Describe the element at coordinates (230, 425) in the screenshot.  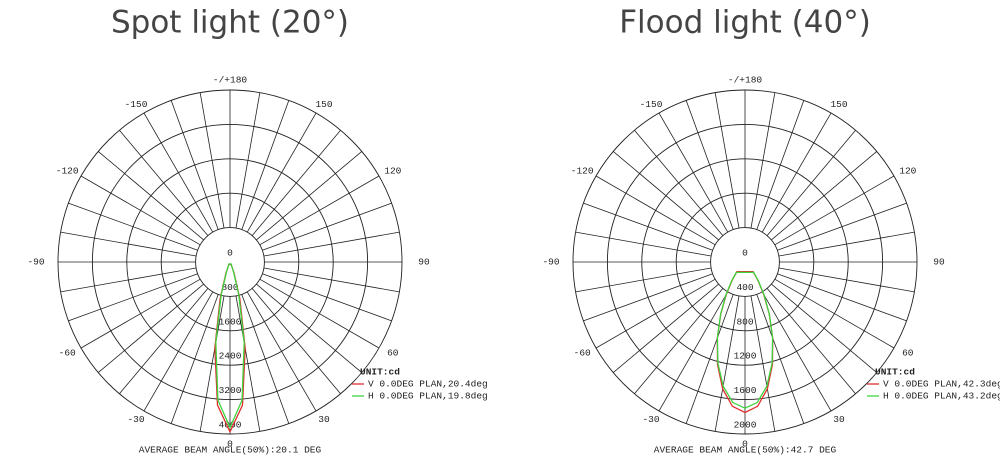
I see `r-tick-label: 4000` at that location.